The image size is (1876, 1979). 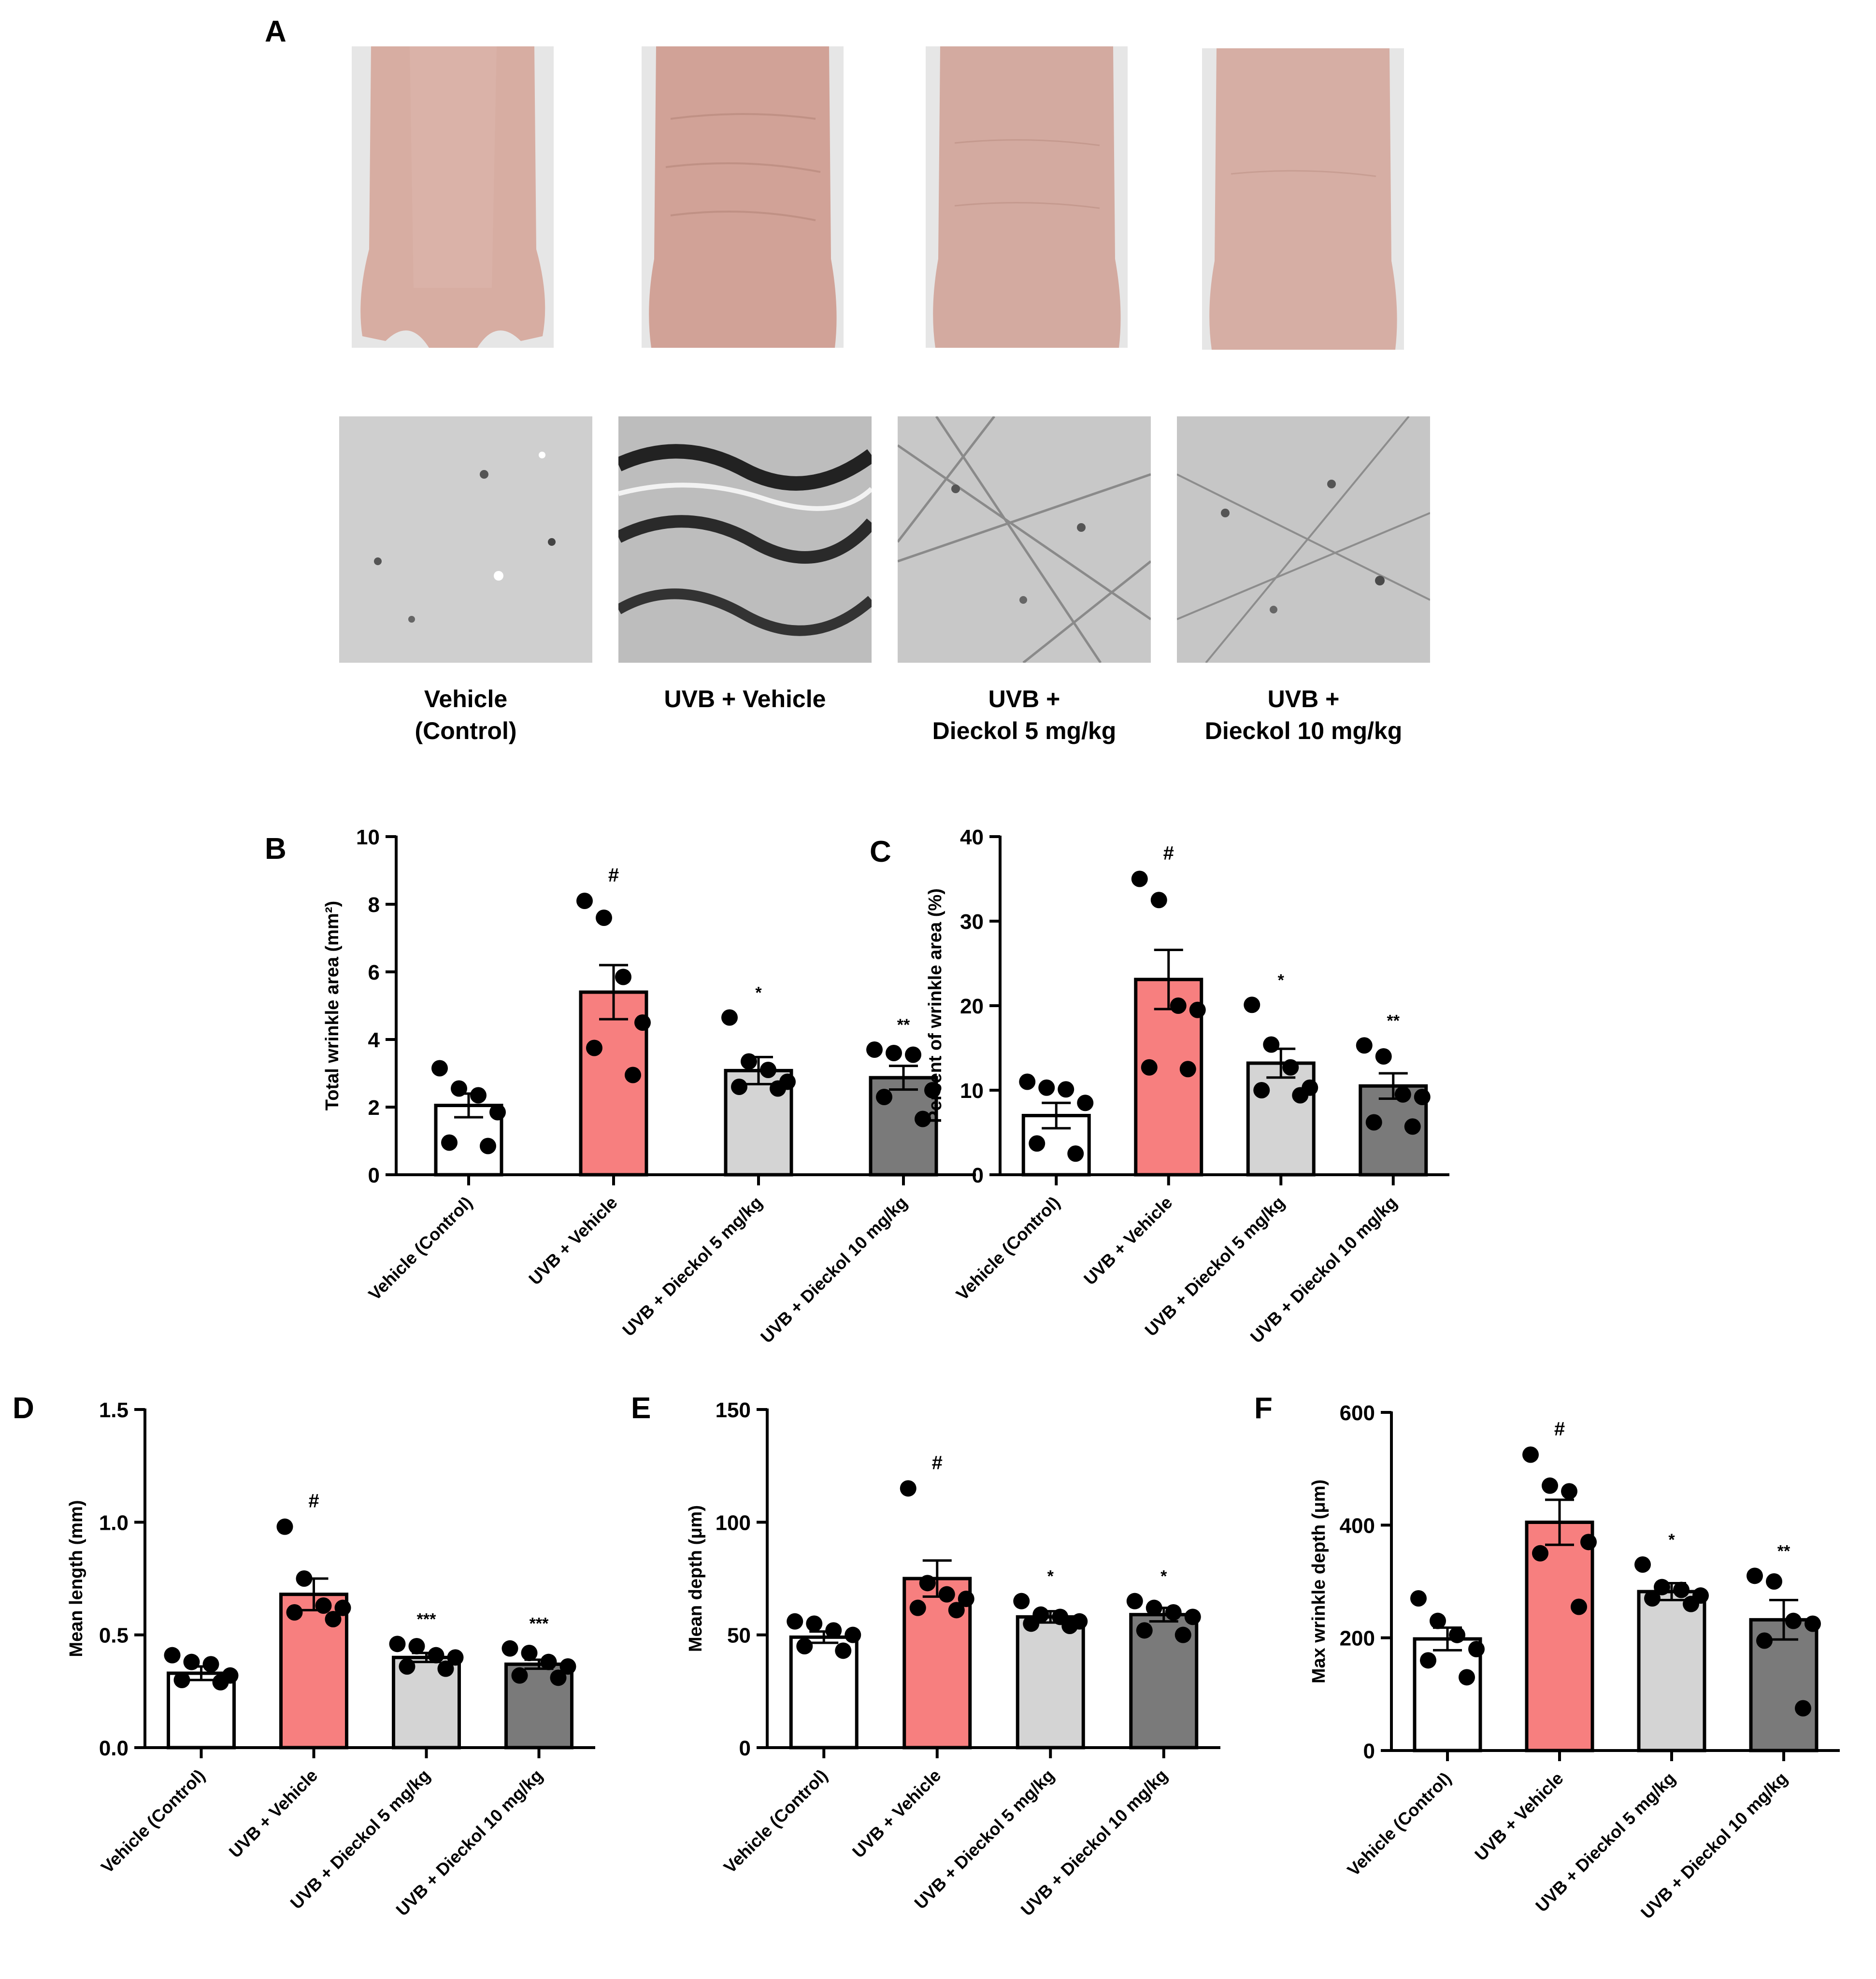 What do you see at coordinates (1303, 715) in the screenshot?
I see `photo-caption-dieckol-10: UVB + Dieckol 10 mg/kg` at bounding box center [1303, 715].